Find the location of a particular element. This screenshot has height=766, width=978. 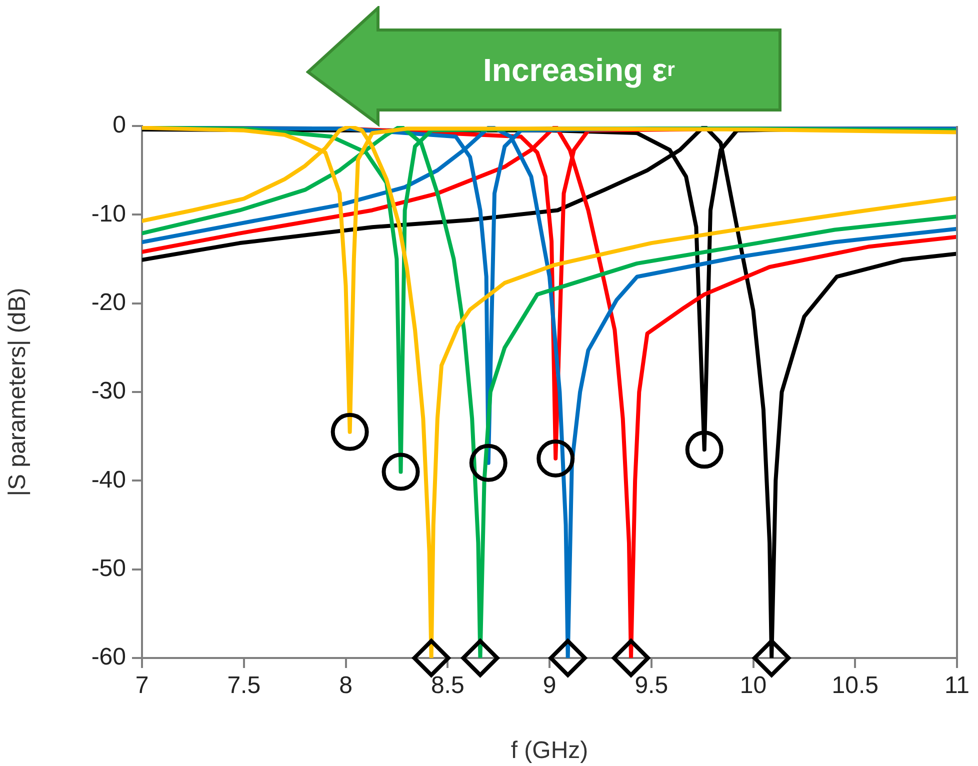

x-tick-label: 8 is located at coordinates (345, 686).